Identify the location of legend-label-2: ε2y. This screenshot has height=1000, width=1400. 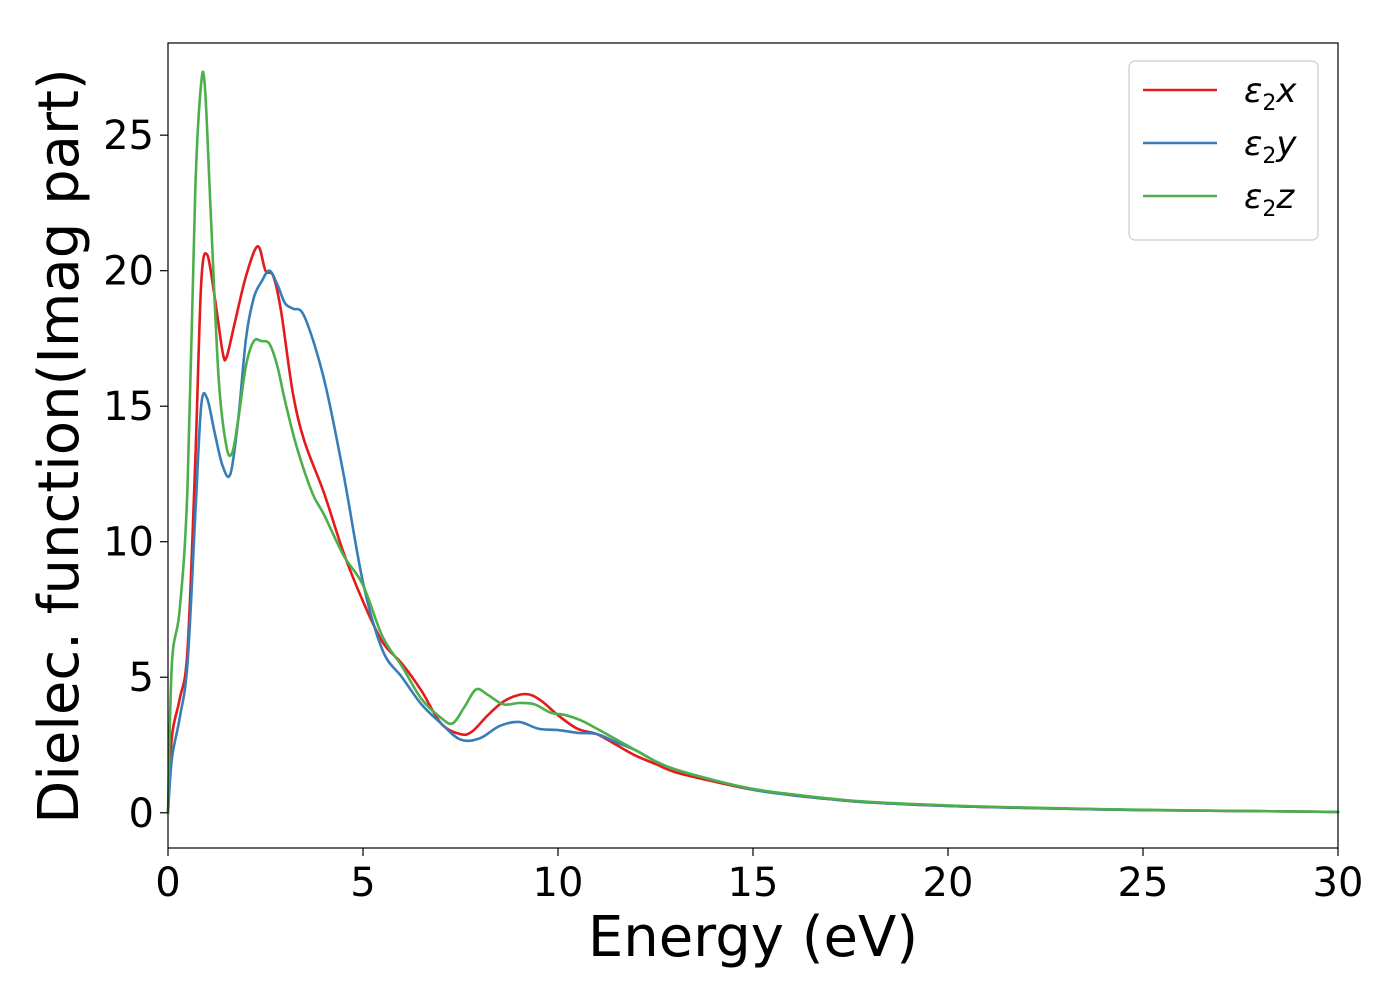
(1270, 146).